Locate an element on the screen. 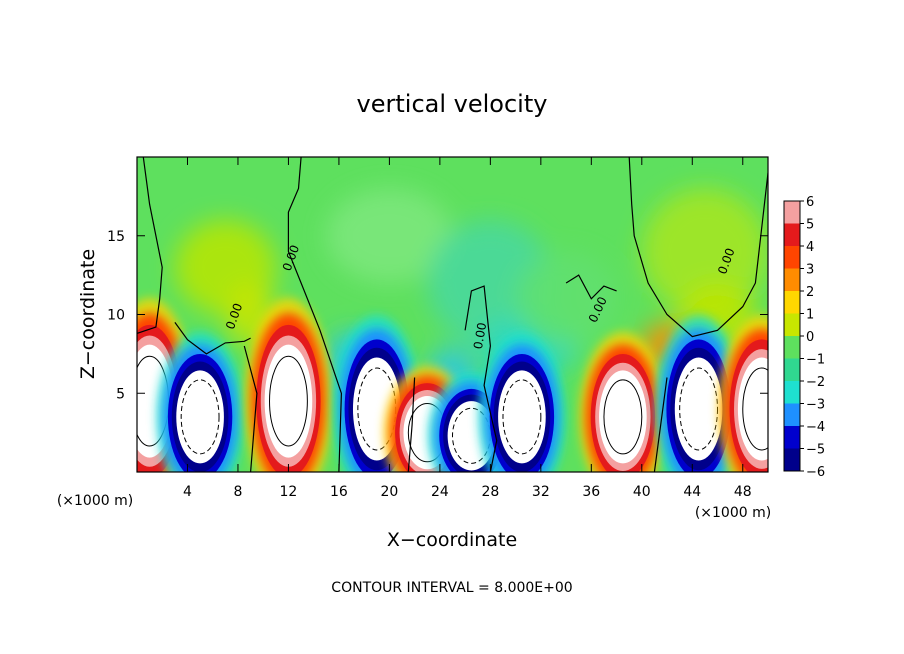  x-tick-label: 40 is located at coordinates (642, 492).